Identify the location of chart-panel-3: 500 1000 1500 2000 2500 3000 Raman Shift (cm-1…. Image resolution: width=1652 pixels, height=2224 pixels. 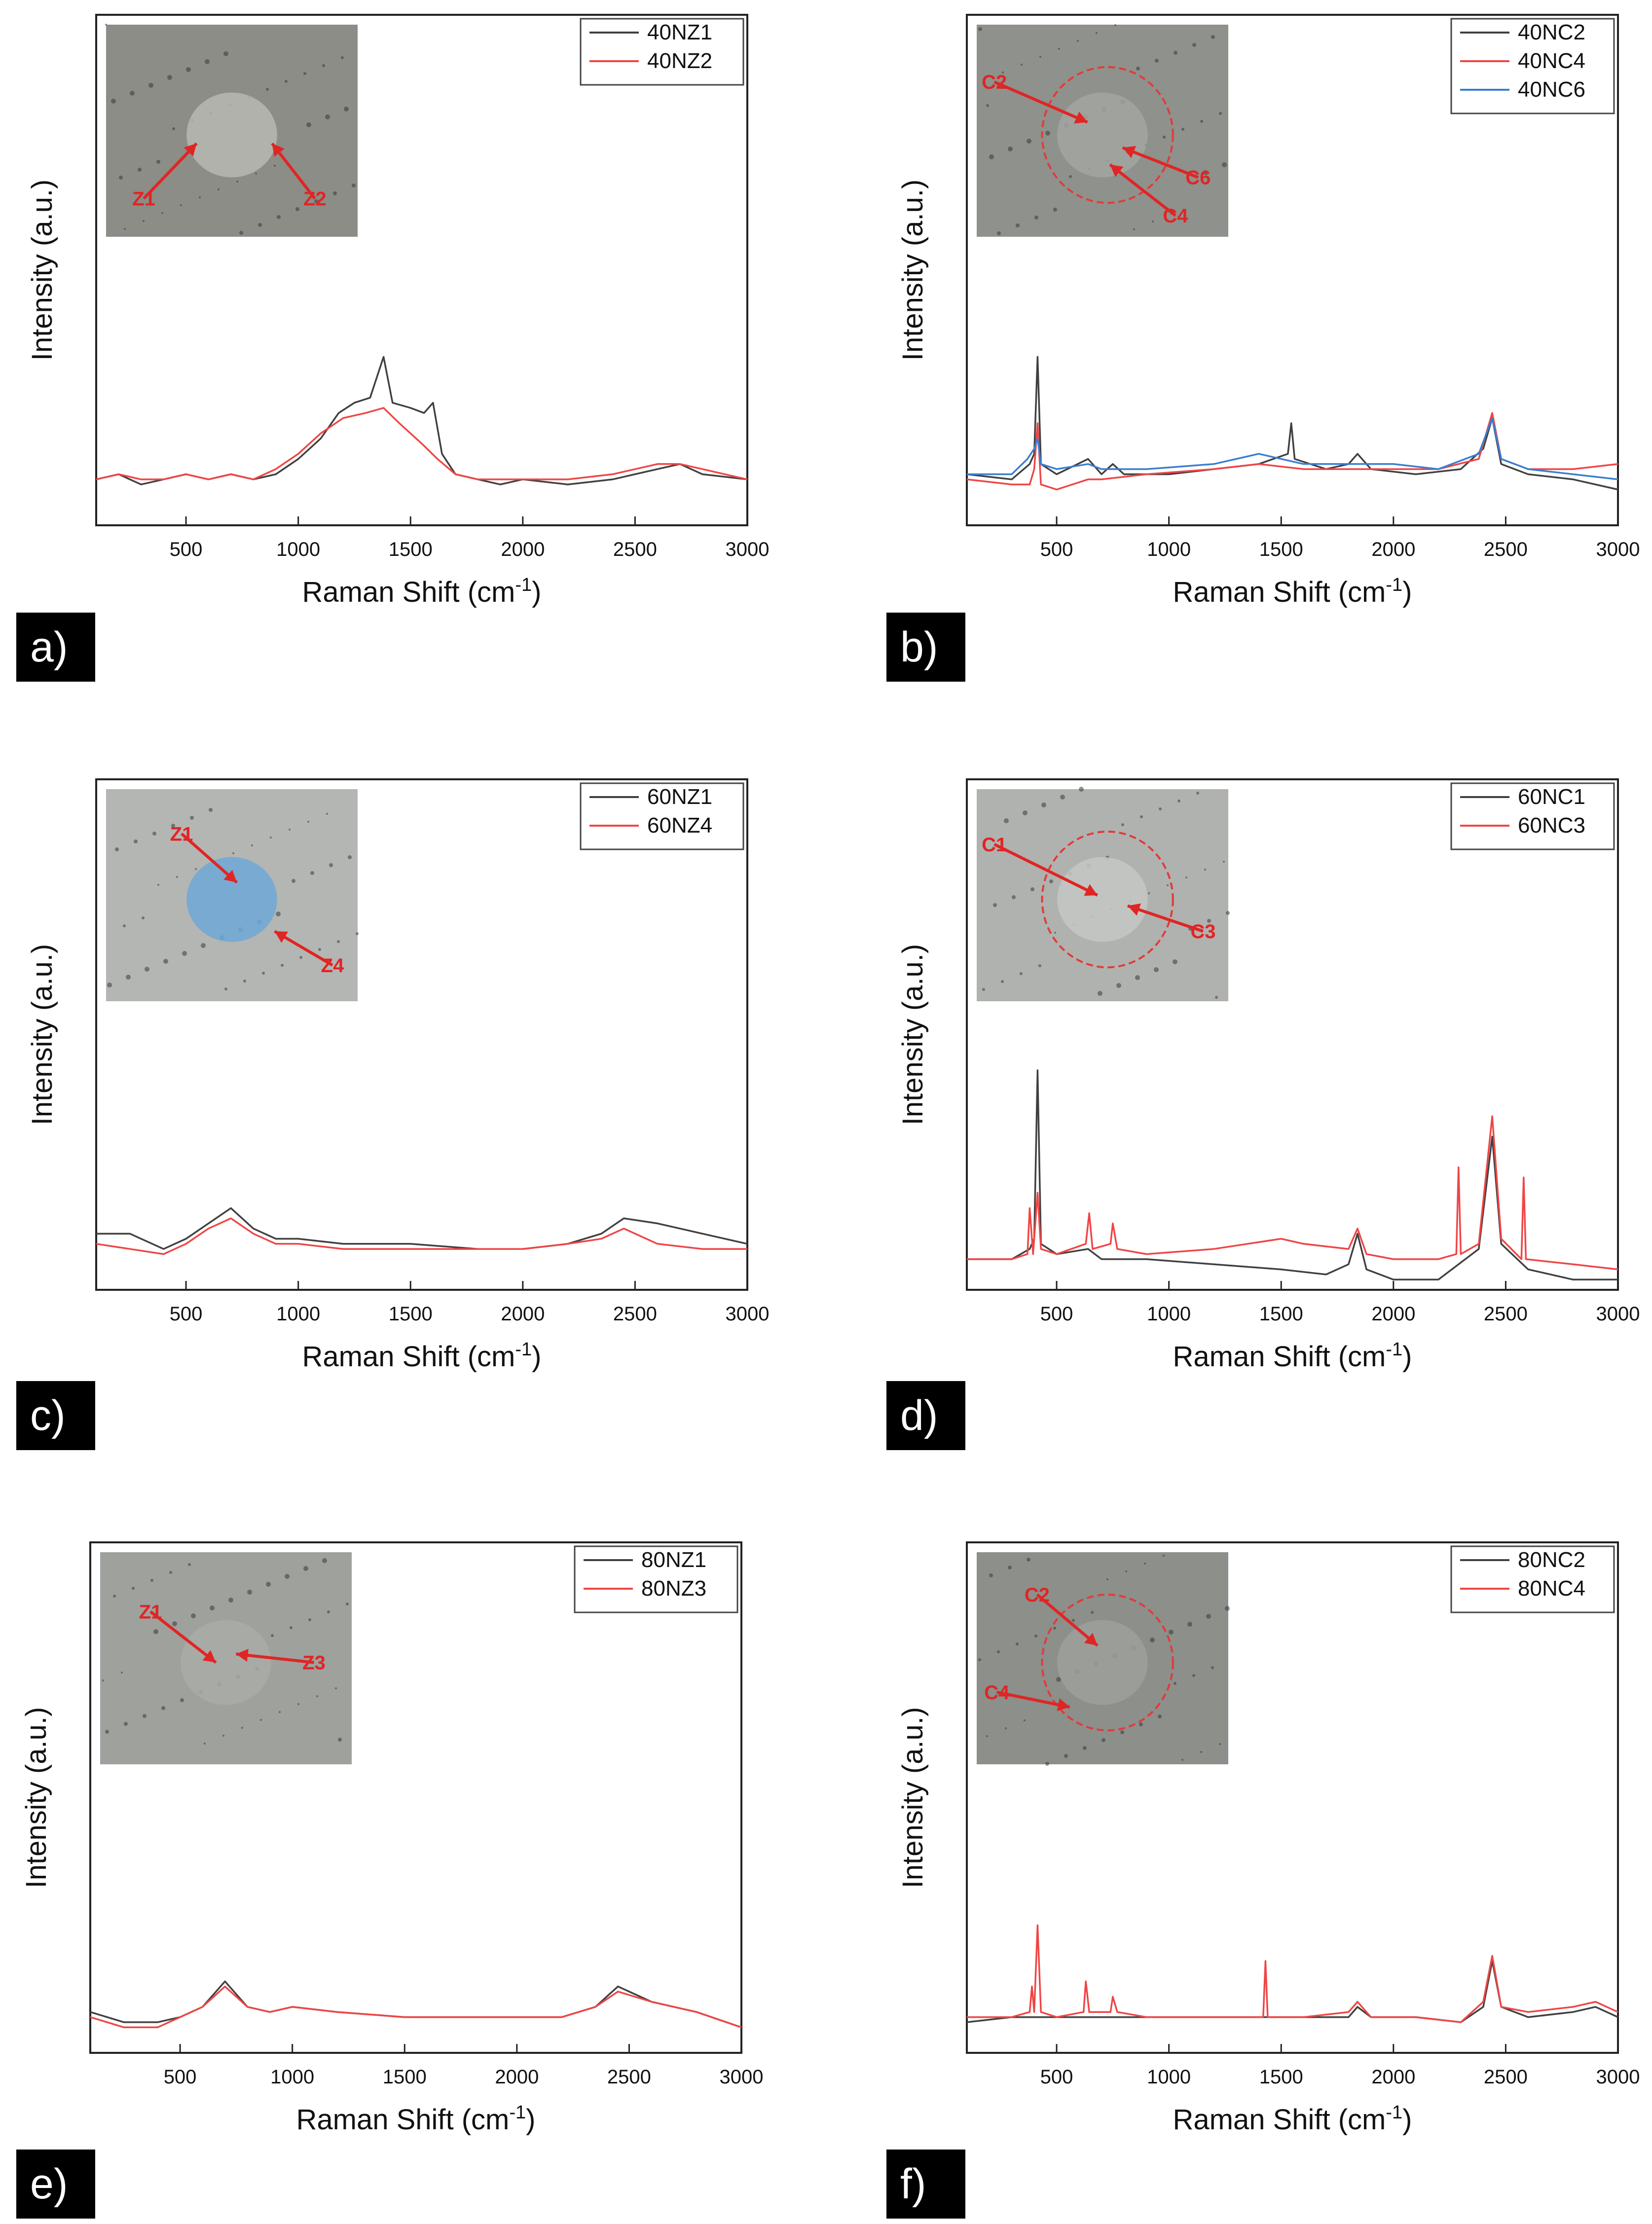
(398, 1075).